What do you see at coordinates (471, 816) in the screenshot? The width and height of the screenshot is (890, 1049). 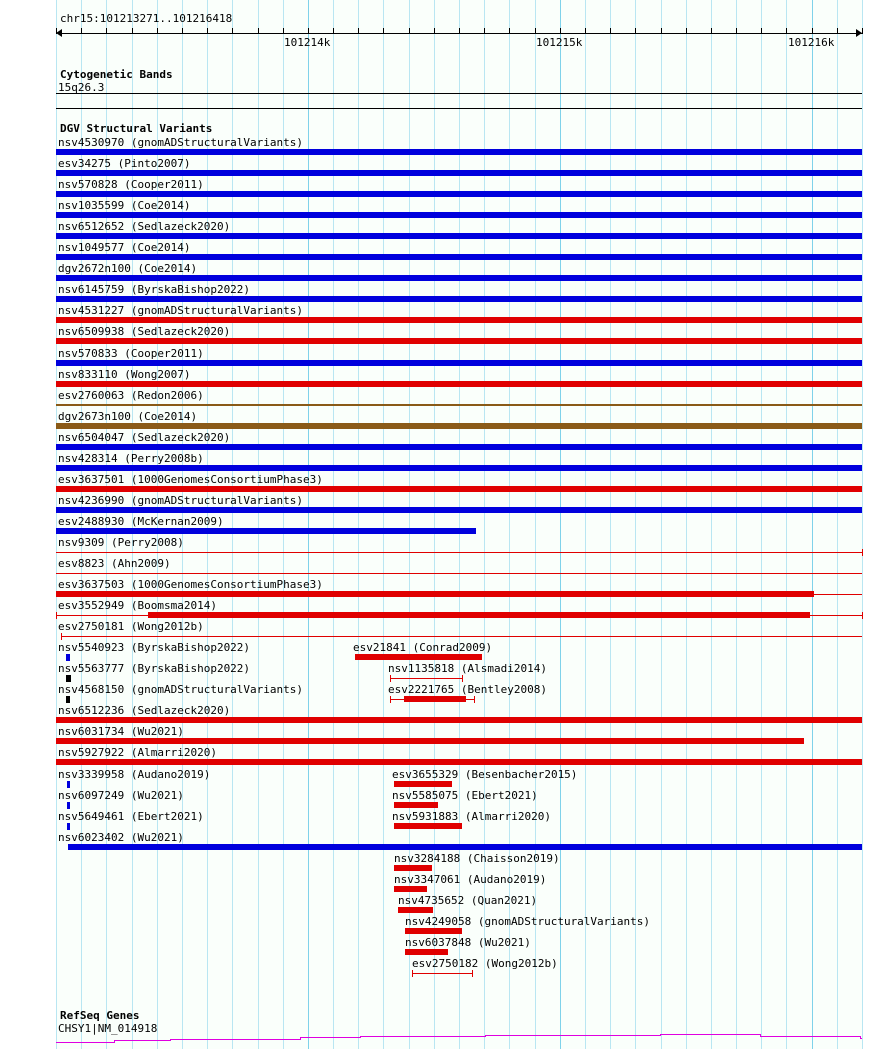 I see `variant-label: nsv5931883 (Almarri2020)` at bounding box center [471, 816].